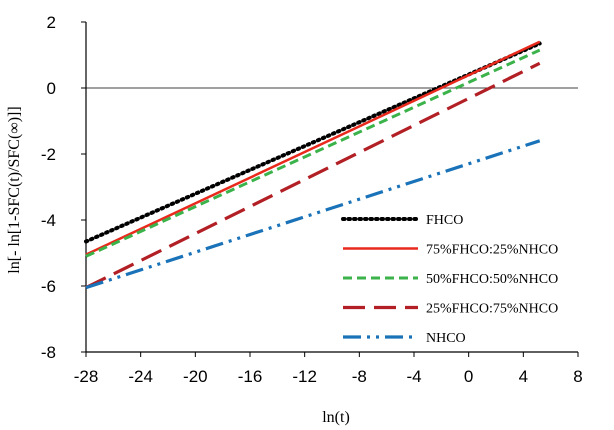  I want to click on y-tick-label: -2, so click(48, 154).